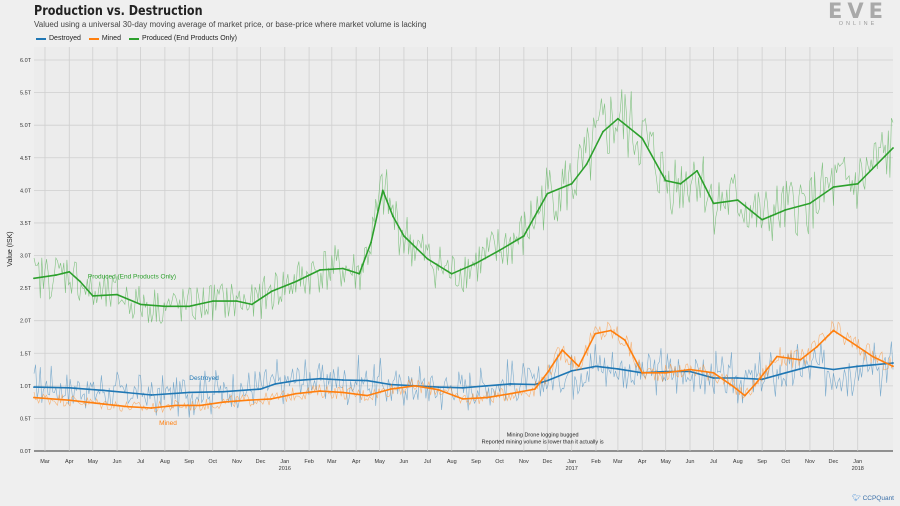 This screenshot has width=900, height=506. Describe the element at coordinates (595, 462) in the screenshot. I see `x-tick-label: Feb` at that location.